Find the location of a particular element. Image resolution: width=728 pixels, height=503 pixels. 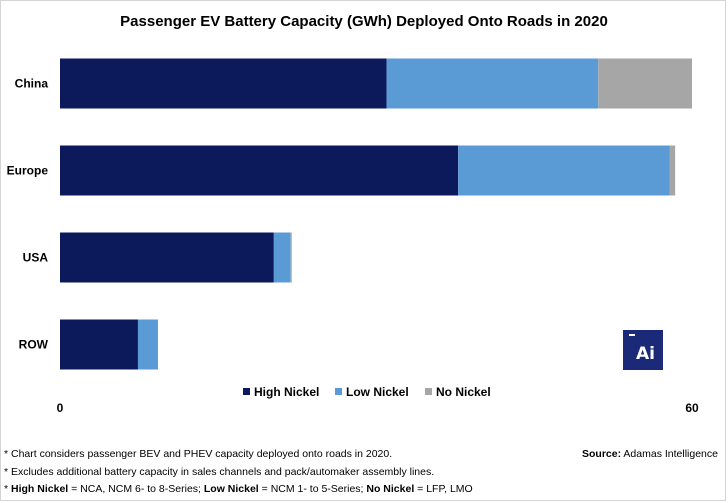

legend-swatch-low-nickel is located at coordinates (338, 391).